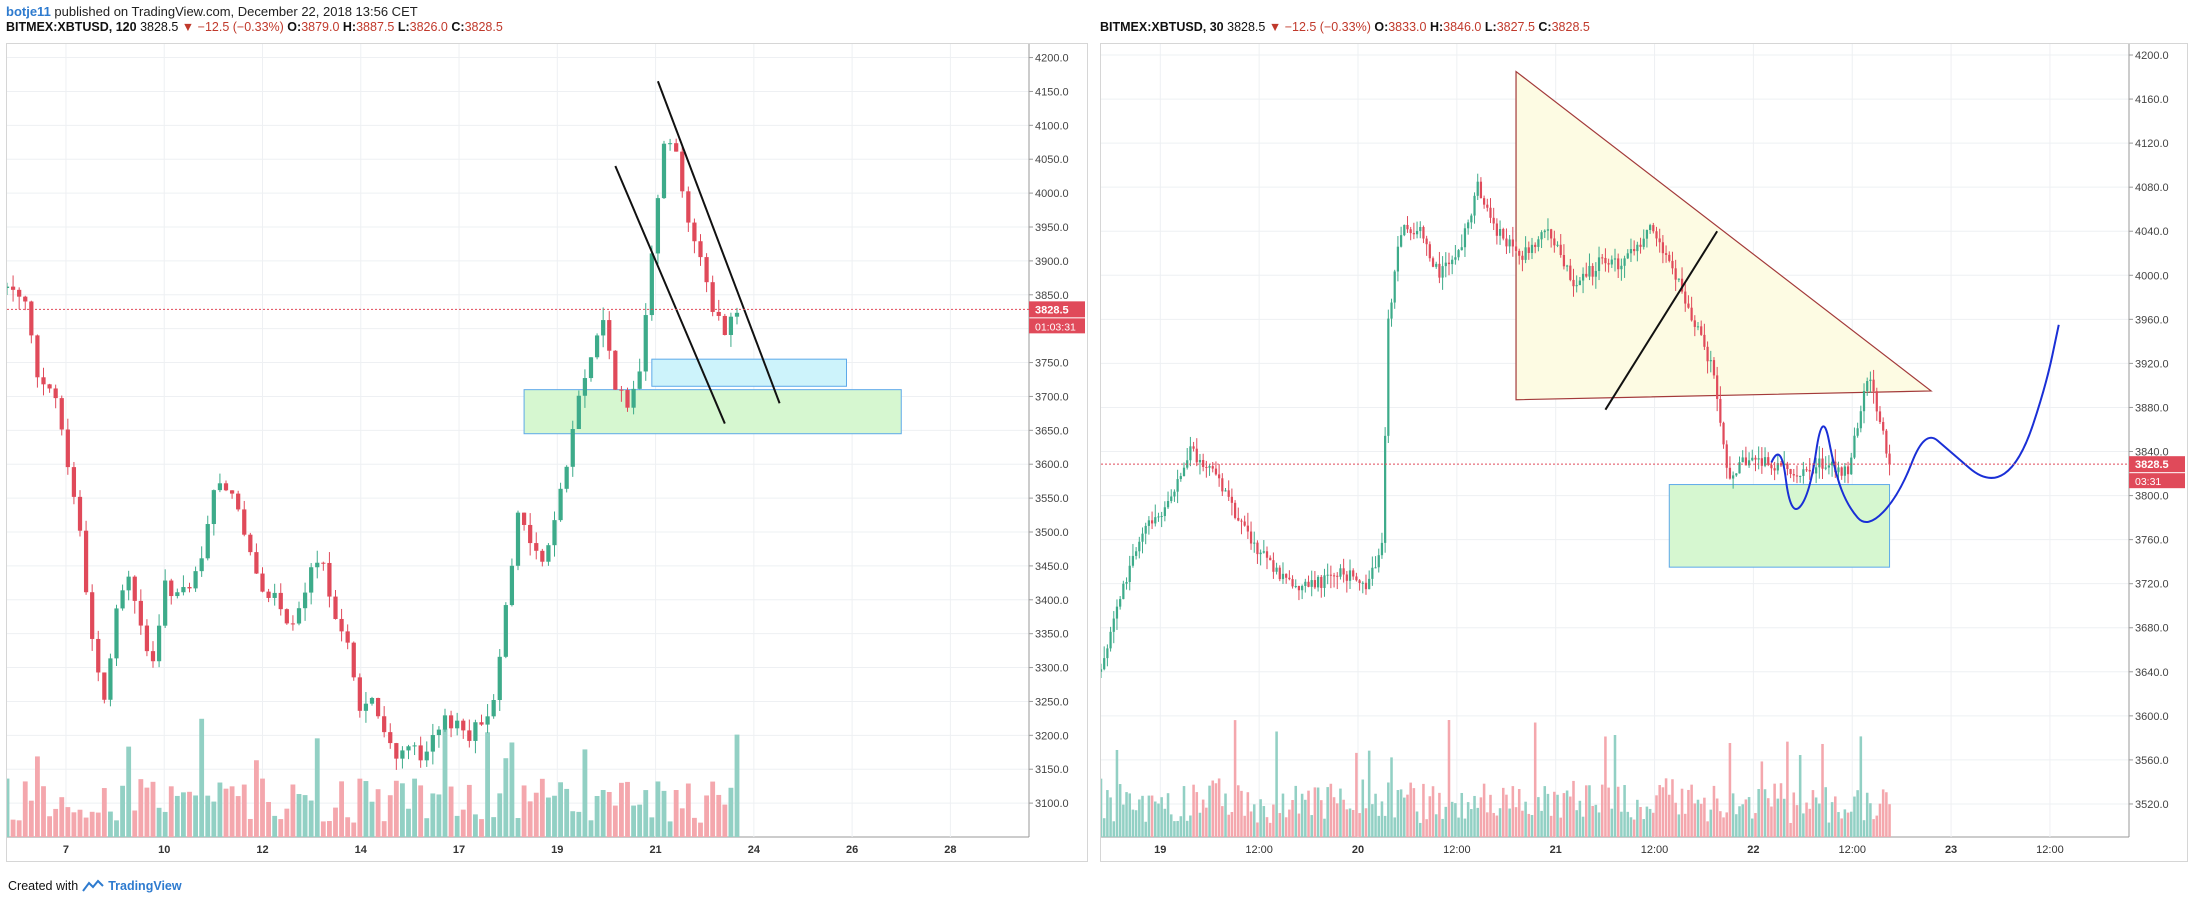 This screenshot has height=899, width=2192. Describe the element at coordinates (2152, 761) in the screenshot. I see `y-tick-label: 3560.0` at that location.